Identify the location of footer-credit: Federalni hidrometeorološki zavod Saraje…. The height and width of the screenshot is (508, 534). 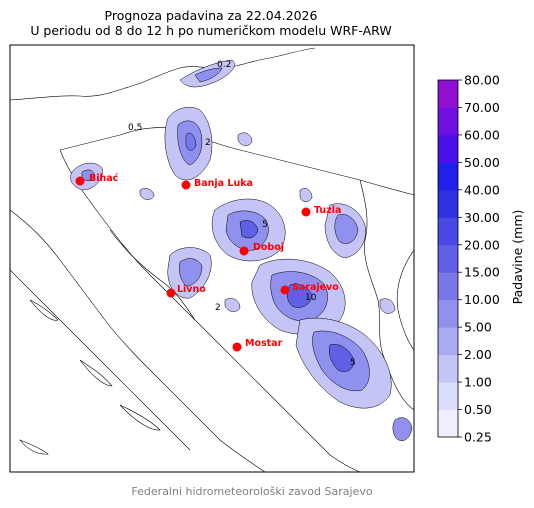
(252, 491).